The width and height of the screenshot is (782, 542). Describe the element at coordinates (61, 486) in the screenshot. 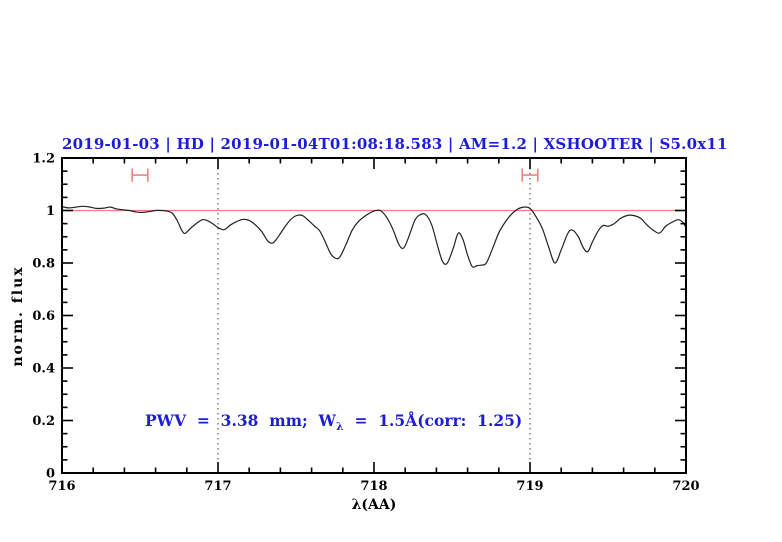

I see `x-tick-label-716: 716` at that location.